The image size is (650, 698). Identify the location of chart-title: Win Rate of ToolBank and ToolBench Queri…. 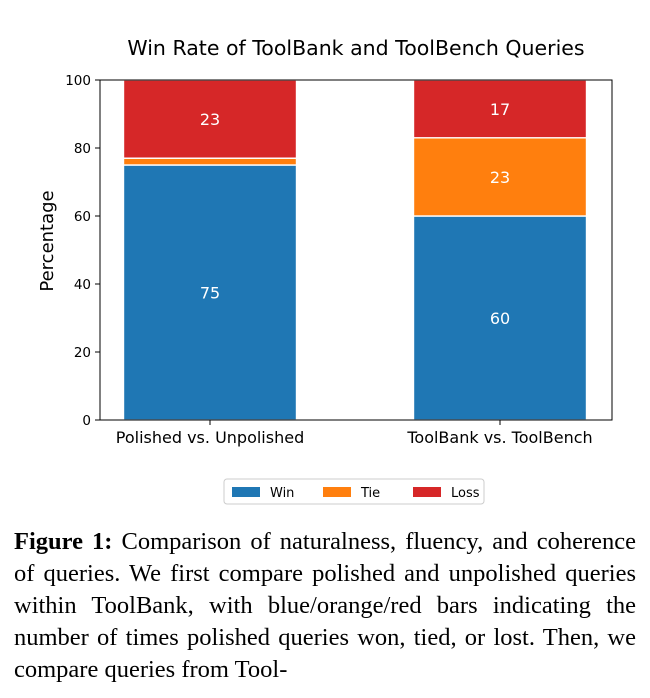
(355, 48).